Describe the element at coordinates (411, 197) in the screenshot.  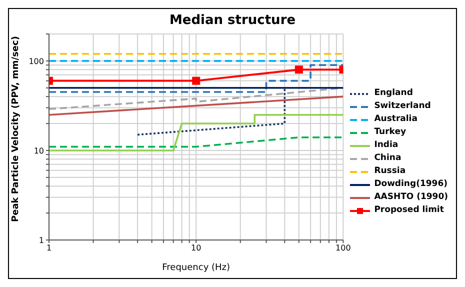
I see `legend-label: AASHTO (1990)` at that location.